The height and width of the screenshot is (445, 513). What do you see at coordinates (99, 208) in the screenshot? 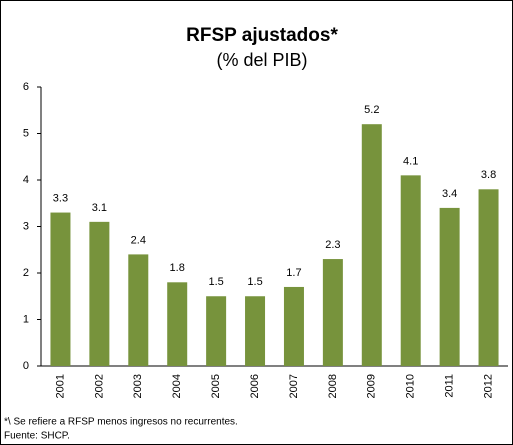
I see `data-label: 3.1` at bounding box center [99, 208].